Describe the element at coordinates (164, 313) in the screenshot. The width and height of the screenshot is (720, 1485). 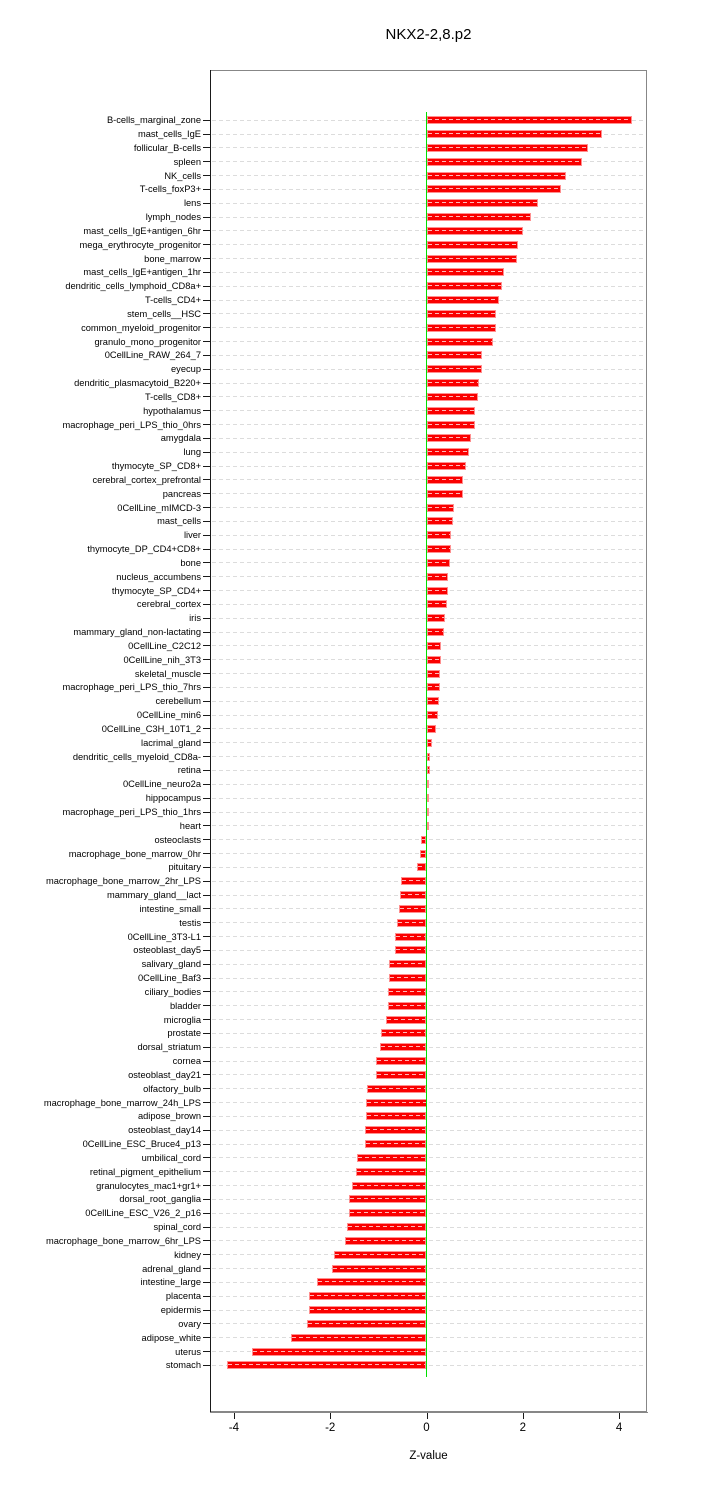
I see `category-label: stem_cells__HSC` at that location.